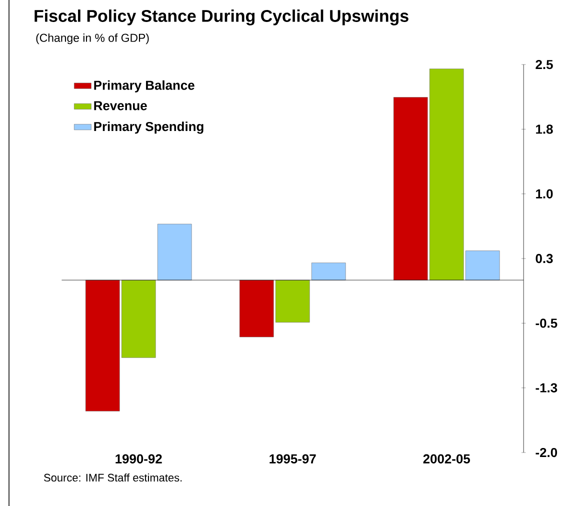 Image resolution: width=577 pixels, height=506 pixels. Describe the element at coordinates (544, 129) in the screenshot. I see `y-tick-label: 1.8` at that location.